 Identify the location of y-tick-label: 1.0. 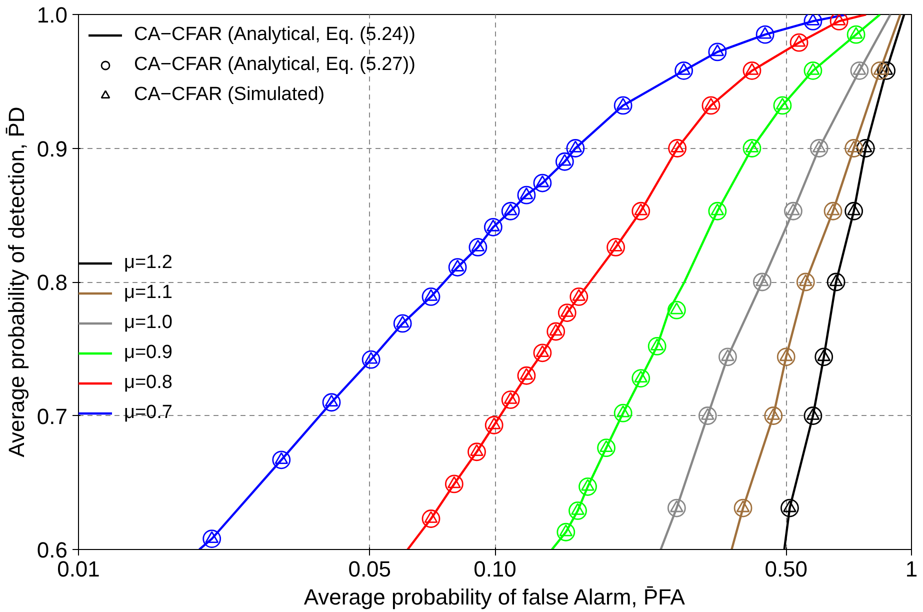
(52, 15).